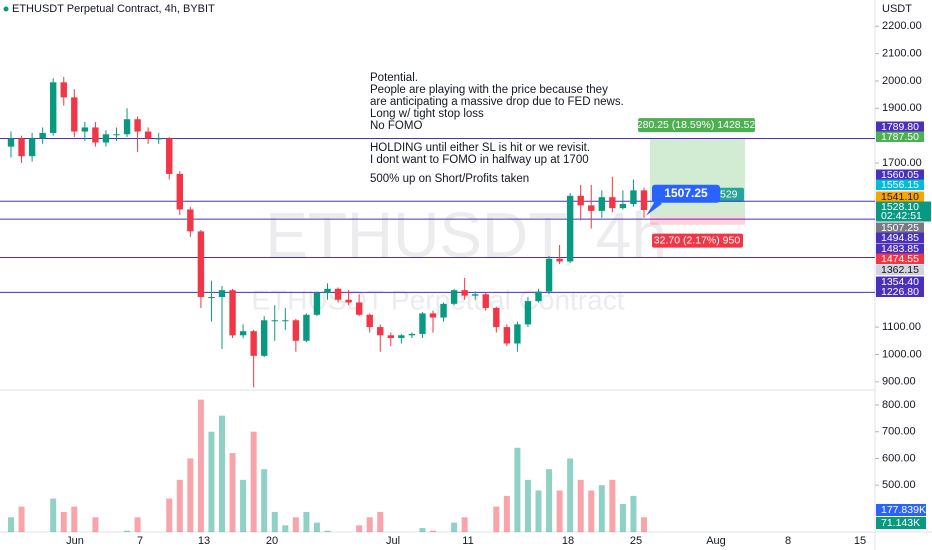 This screenshot has height=550, width=932. Describe the element at coordinates (900, 197) in the screenshot. I see `price-tag-label: 1541.10` at that location.